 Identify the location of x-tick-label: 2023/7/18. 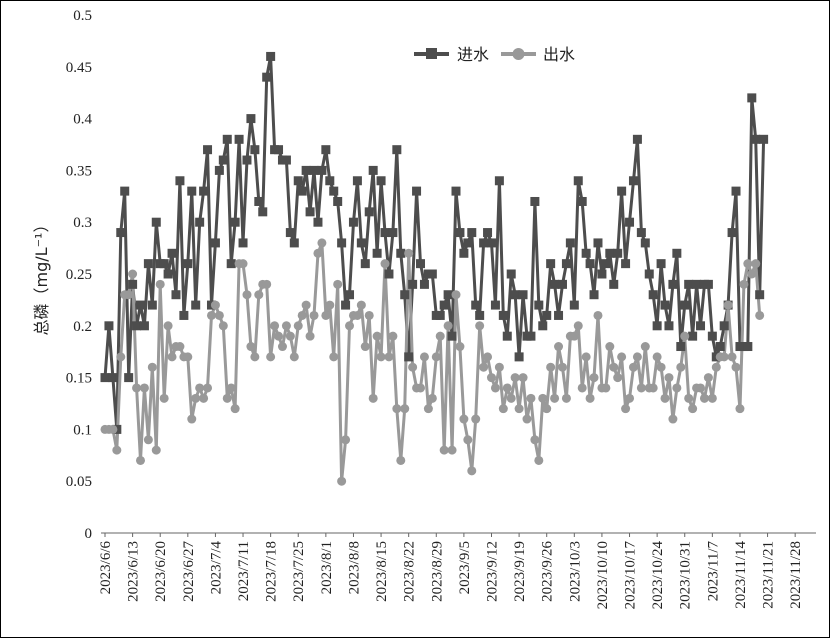
(272, 571).